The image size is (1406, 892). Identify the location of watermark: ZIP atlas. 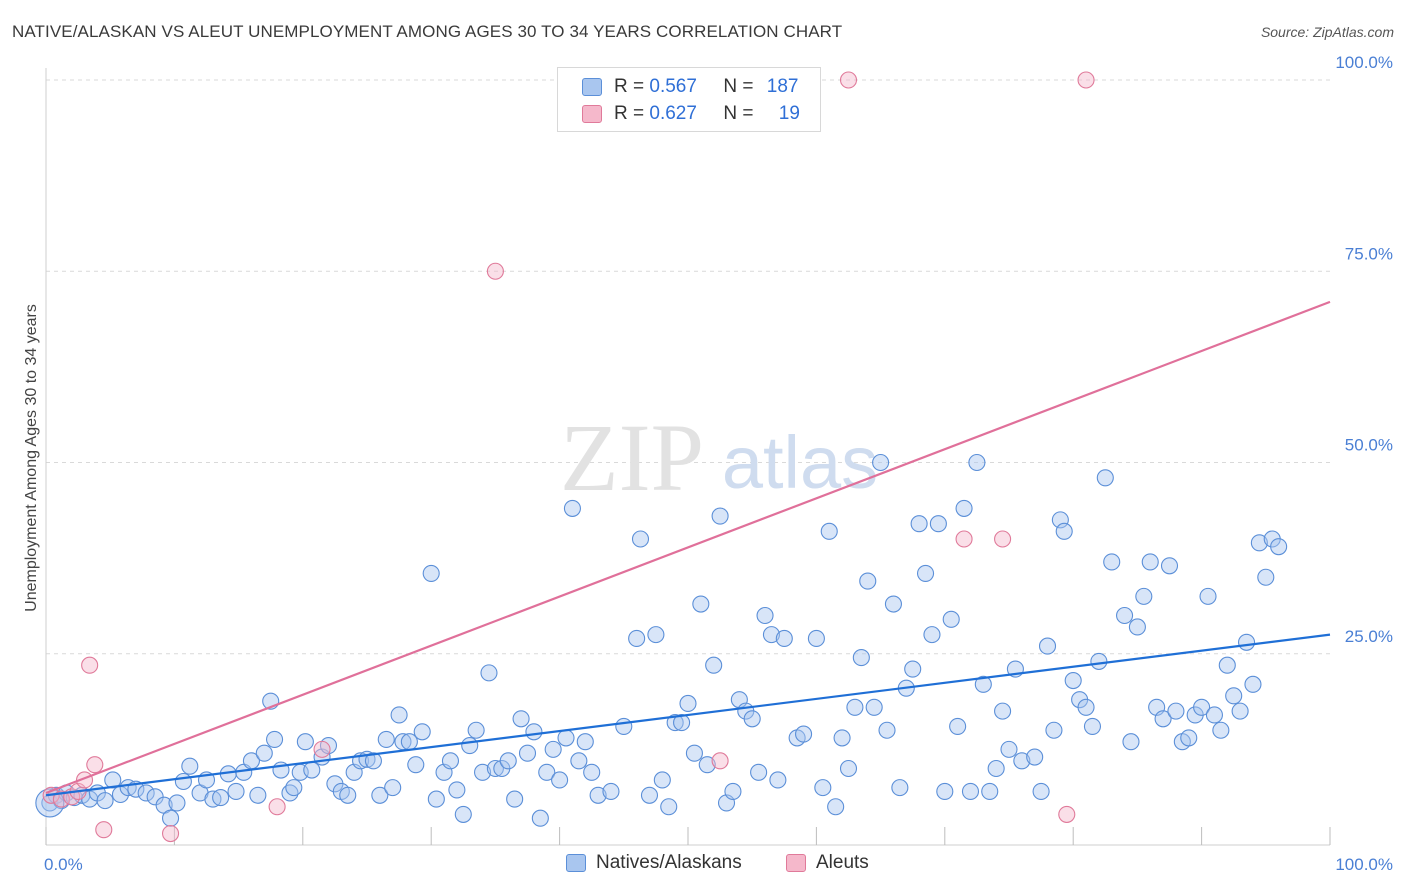
(719, 457).